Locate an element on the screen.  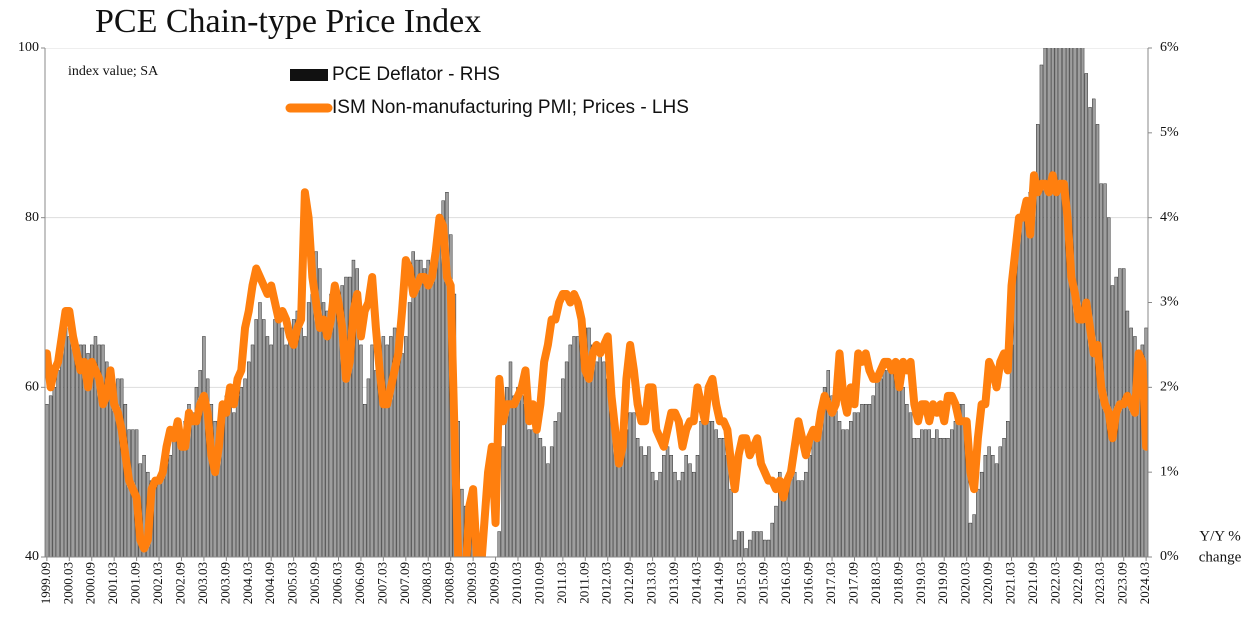
y2-tick-label: 4% is located at coordinates (1169, 217).